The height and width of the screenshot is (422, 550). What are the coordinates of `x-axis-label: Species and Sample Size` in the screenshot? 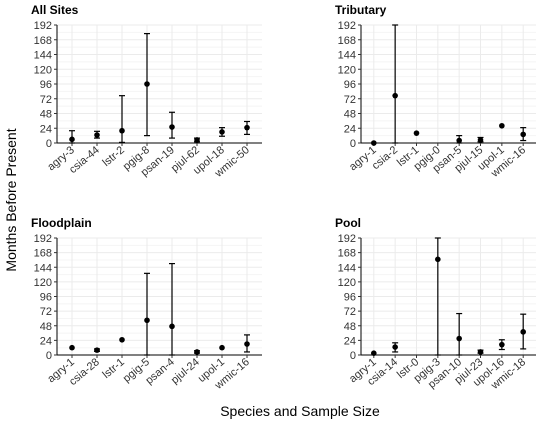 It's located at (300, 411).